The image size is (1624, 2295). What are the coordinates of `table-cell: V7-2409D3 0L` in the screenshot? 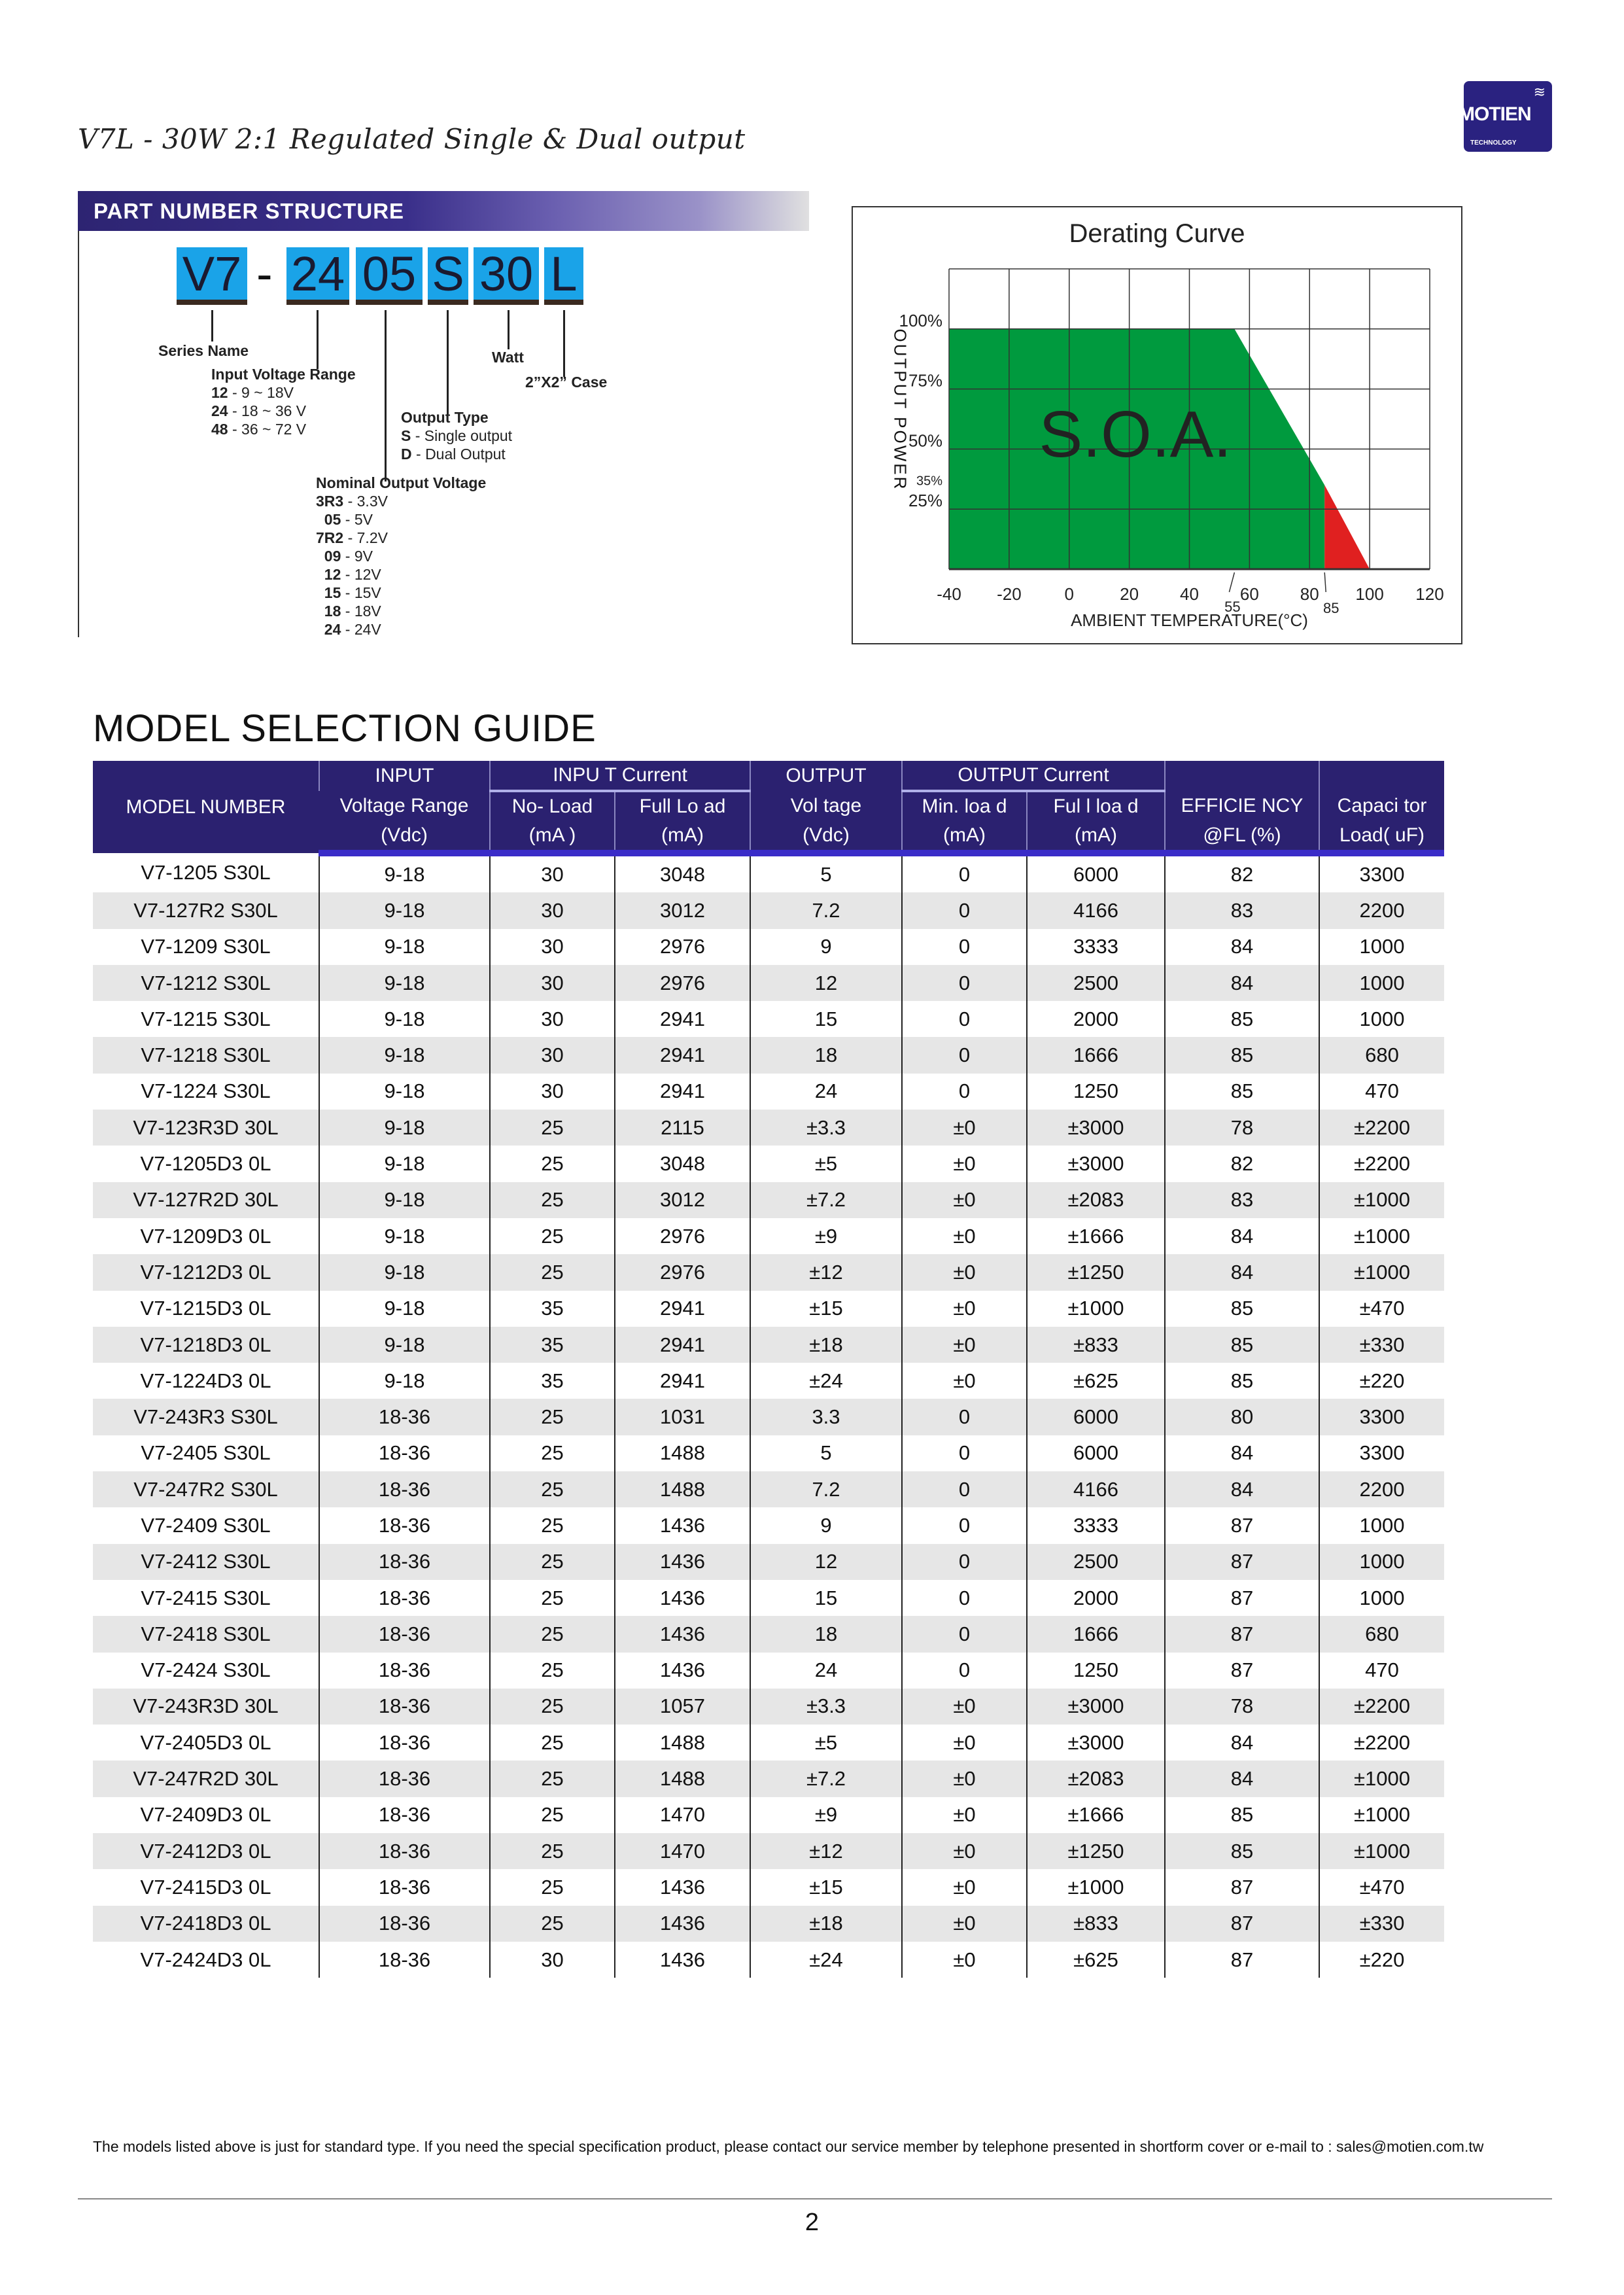 It's located at (205, 1815).